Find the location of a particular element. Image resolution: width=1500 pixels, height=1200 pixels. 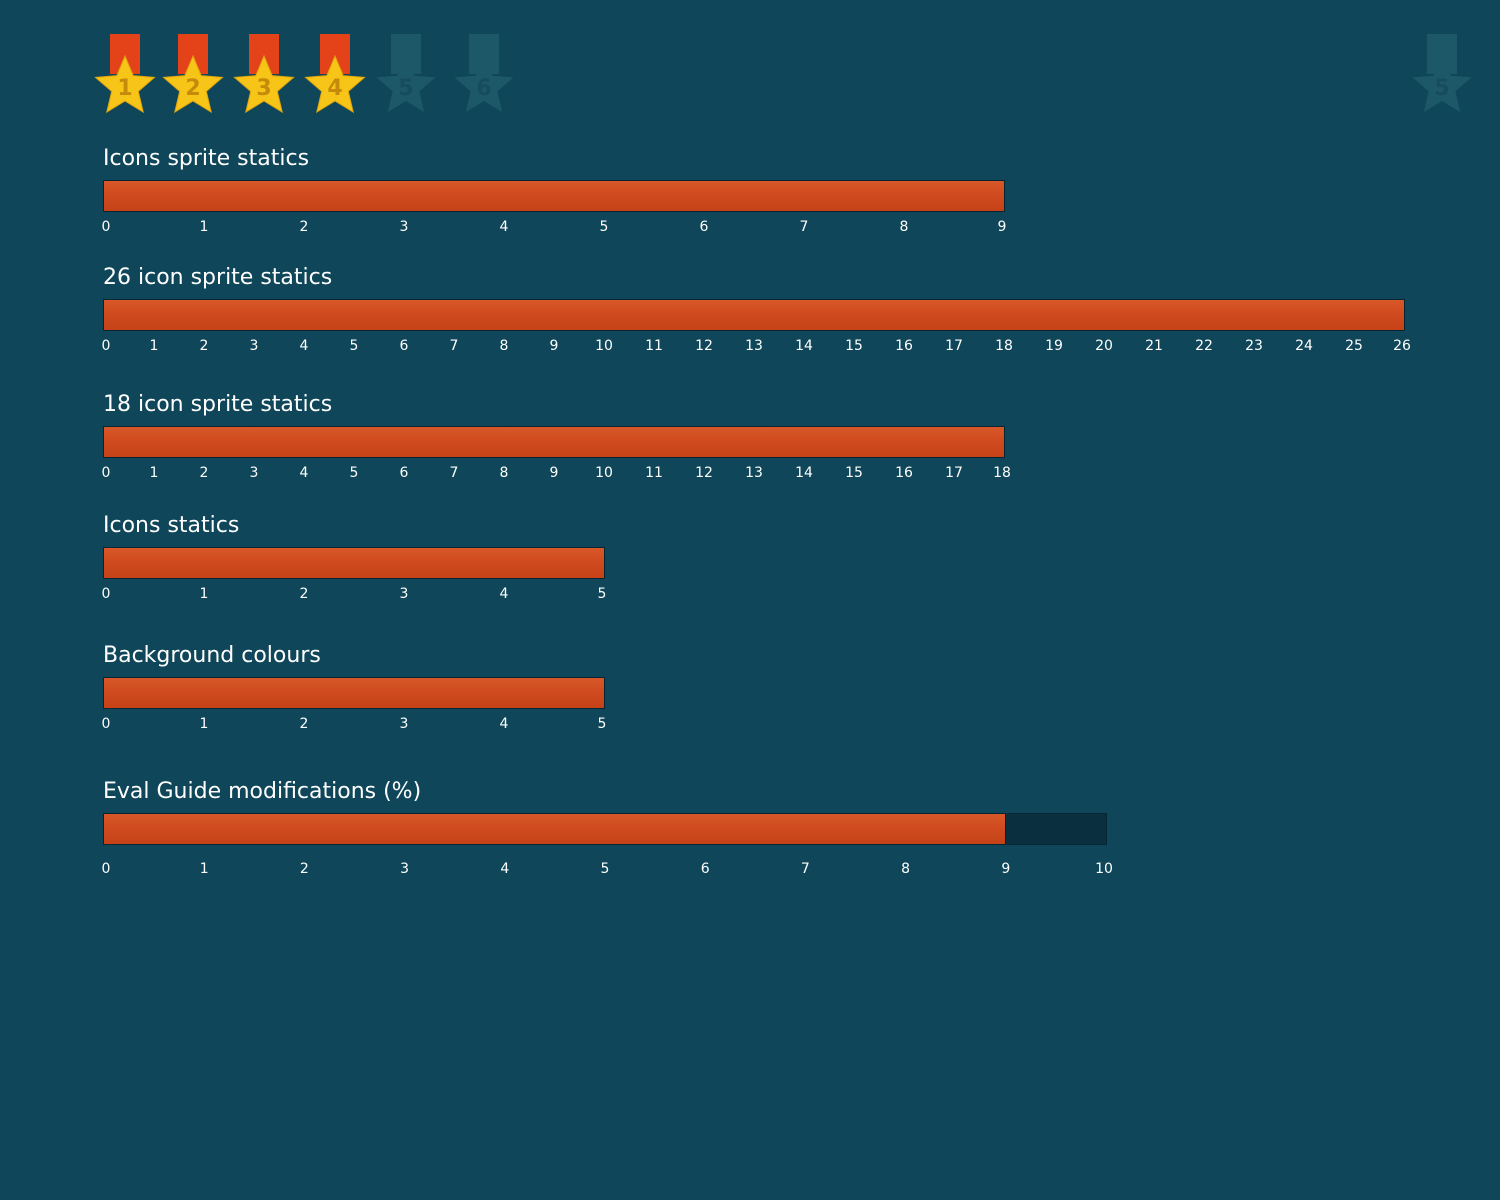

star-medal-icon: 6 is located at coordinates (484, 75).